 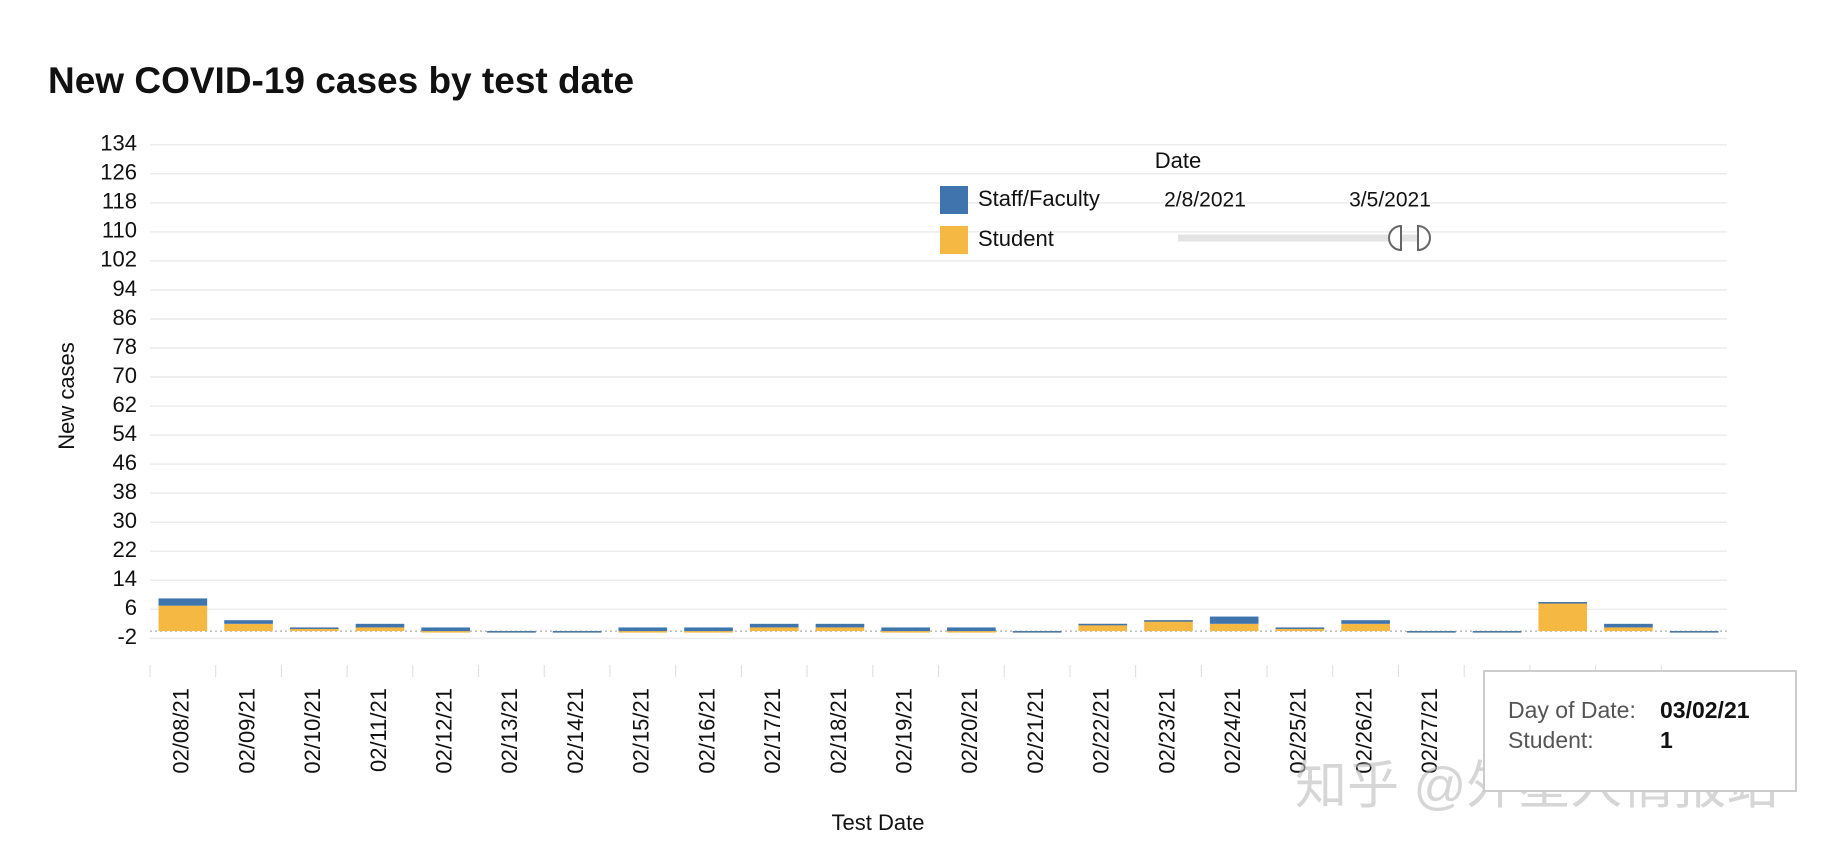 I want to click on y-tick-label: 102, so click(x=118, y=259).